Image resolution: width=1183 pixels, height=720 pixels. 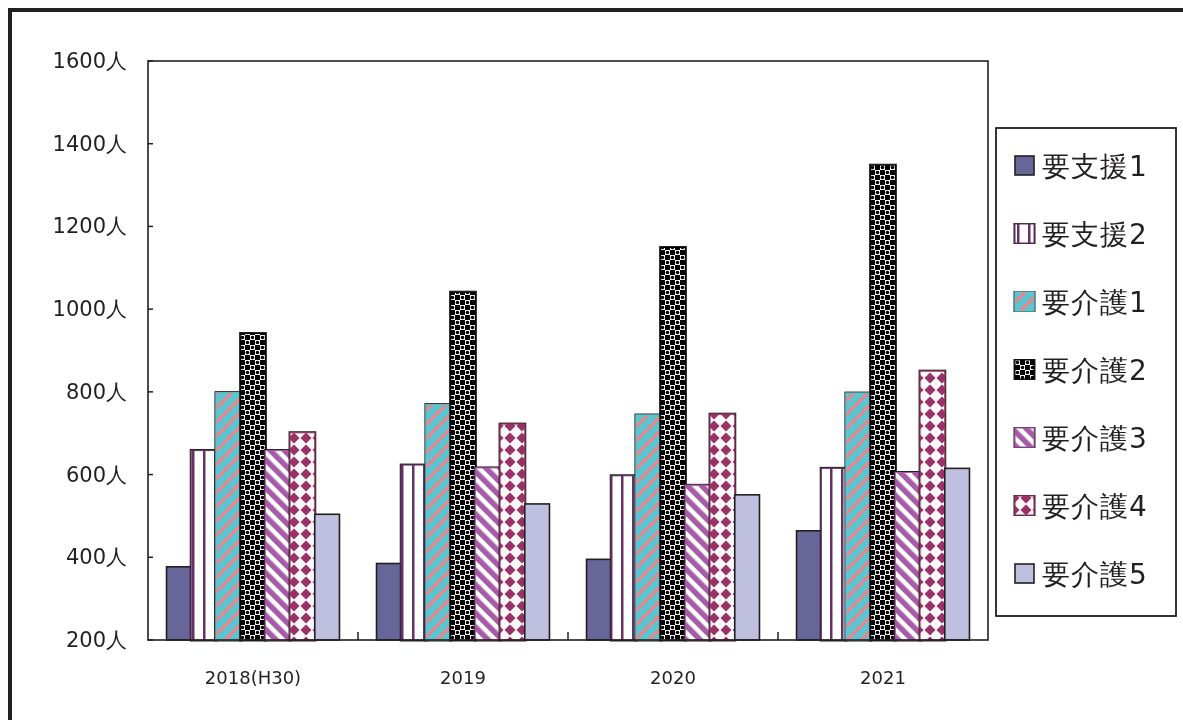 What do you see at coordinates (1095, 438) in the screenshot?
I see `legend-label: 要介護3` at bounding box center [1095, 438].